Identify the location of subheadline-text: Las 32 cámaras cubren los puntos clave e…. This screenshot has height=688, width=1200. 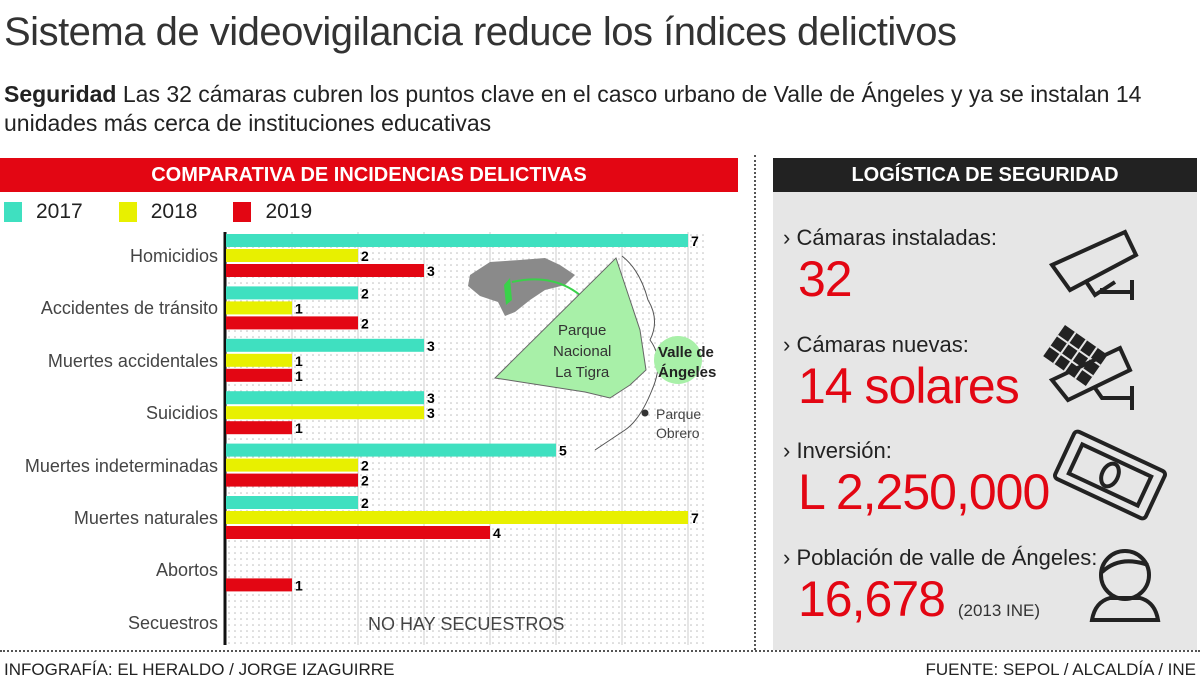
(573, 108).